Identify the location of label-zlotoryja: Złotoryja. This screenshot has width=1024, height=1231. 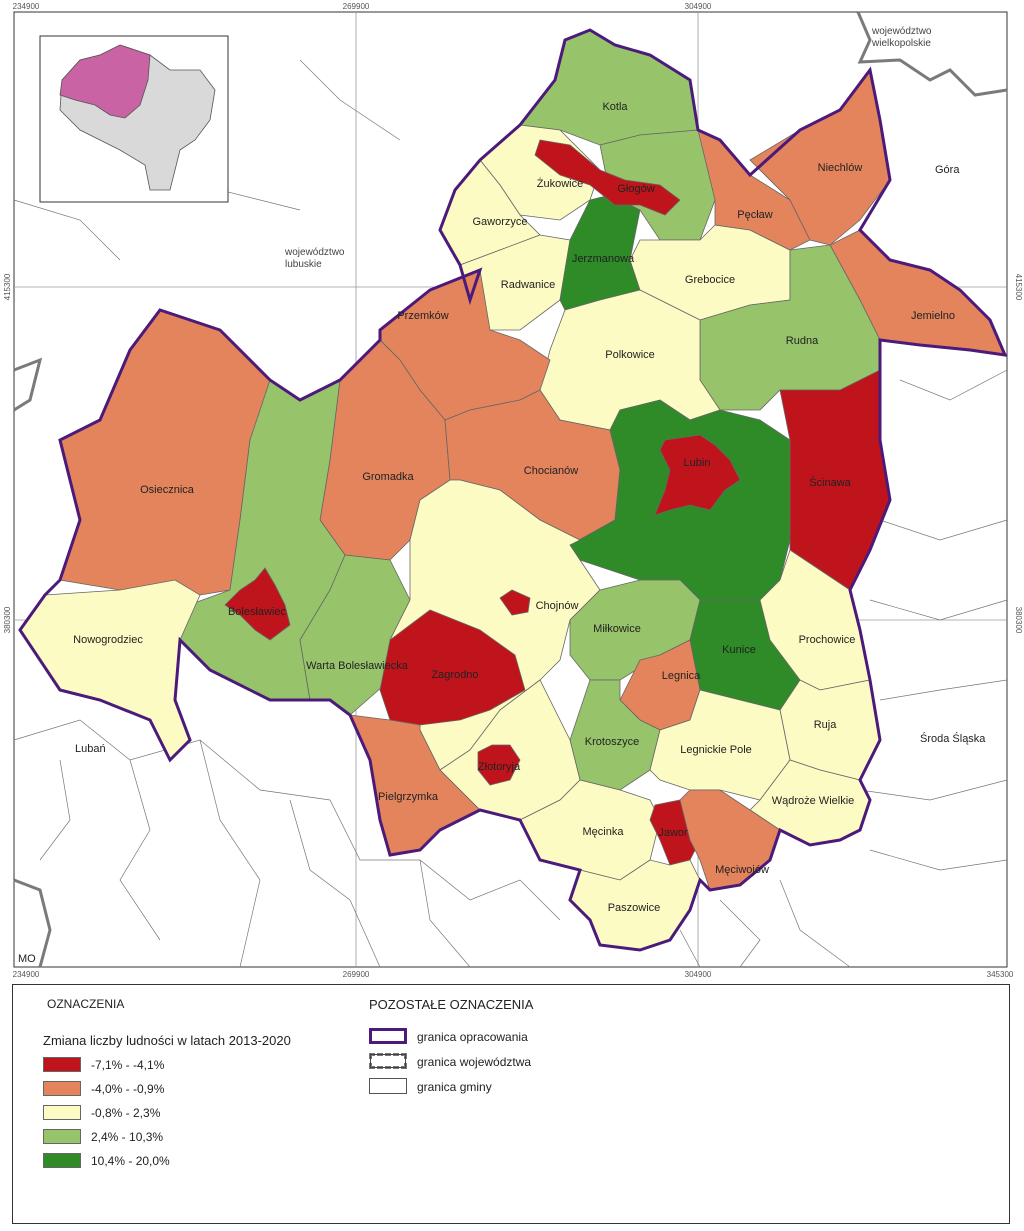
(499, 767).